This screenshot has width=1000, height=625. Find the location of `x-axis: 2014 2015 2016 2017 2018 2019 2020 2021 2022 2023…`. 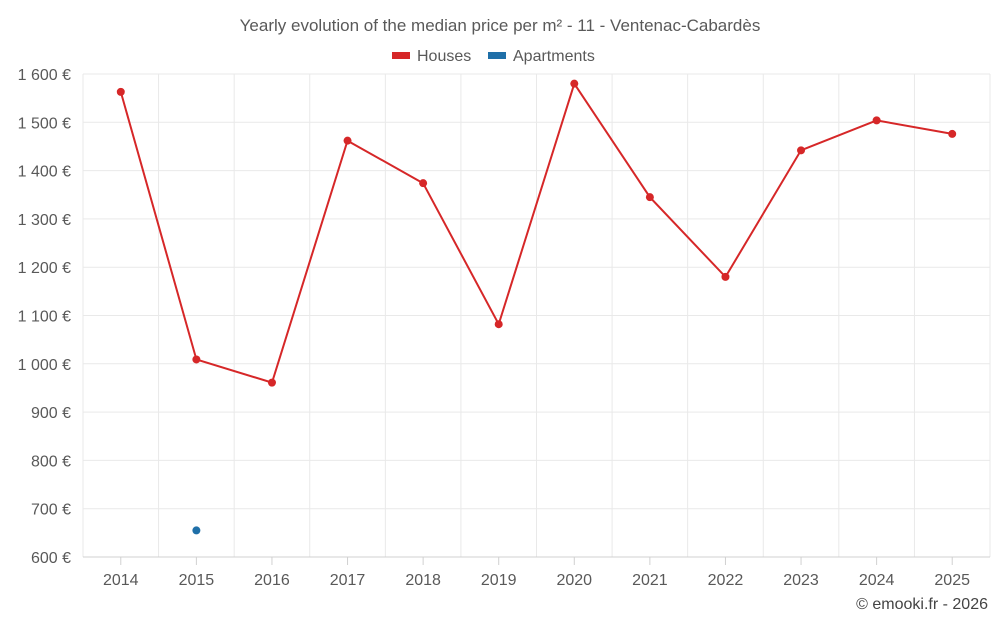

x-axis: 2014 2015 2016 2017 2018 2019 2020 2021 2022 2023… is located at coordinates (536, 572).